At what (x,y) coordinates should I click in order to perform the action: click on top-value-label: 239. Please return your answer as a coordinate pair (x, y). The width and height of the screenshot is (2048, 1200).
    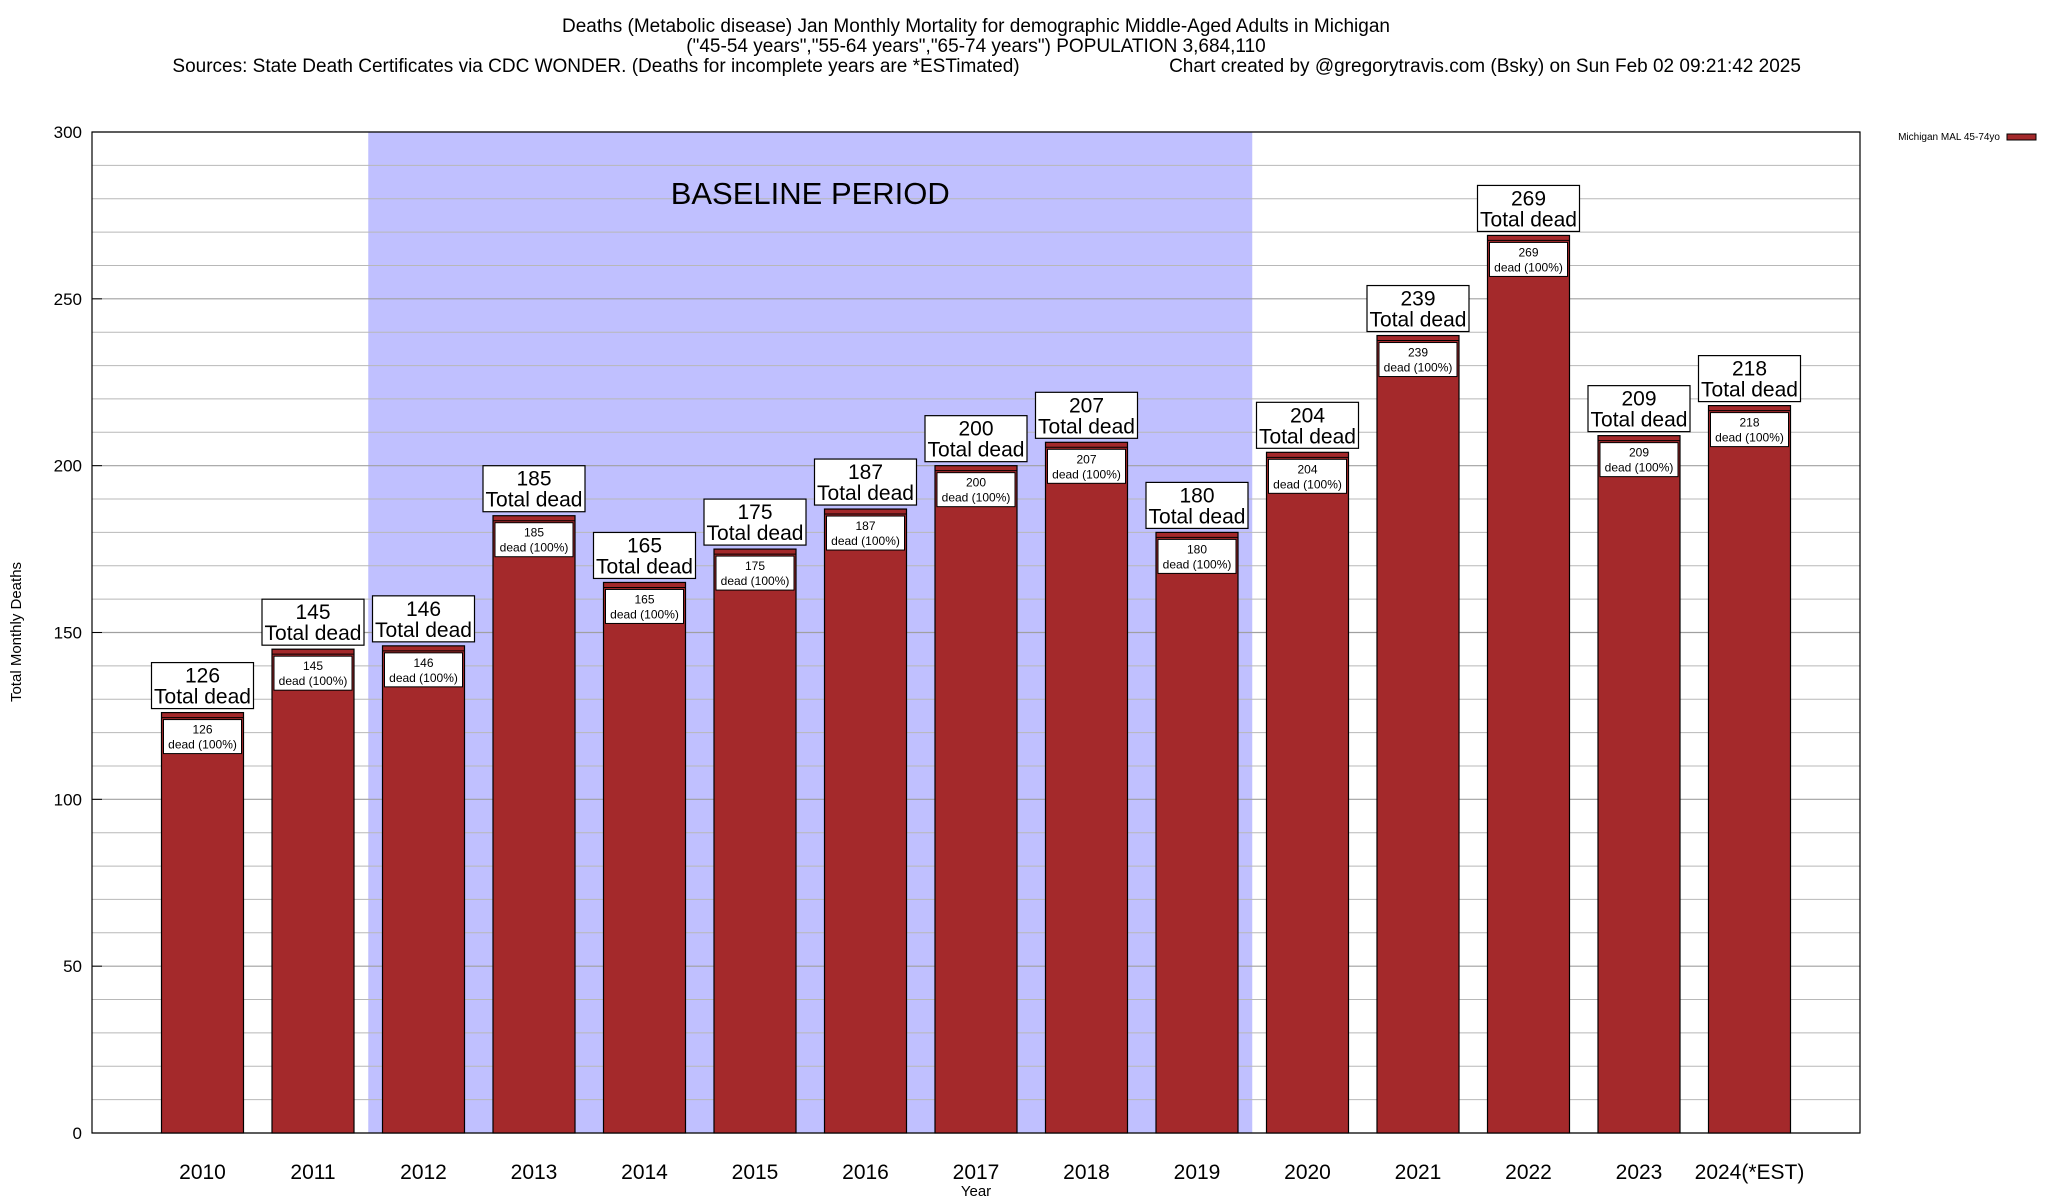
    Looking at the image, I should click on (1417, 299).